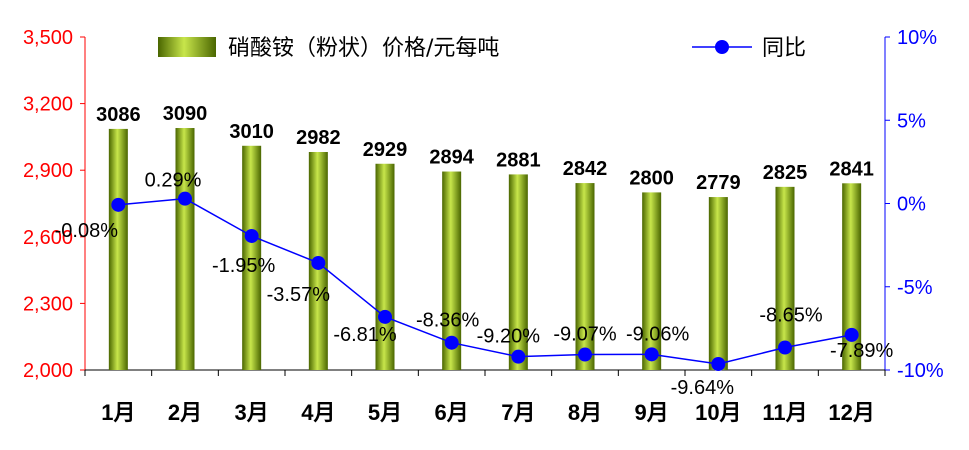 The width and height of the screenshot is (969, 450). I want to click on bar-value-label: 2800, so click(651, 178).